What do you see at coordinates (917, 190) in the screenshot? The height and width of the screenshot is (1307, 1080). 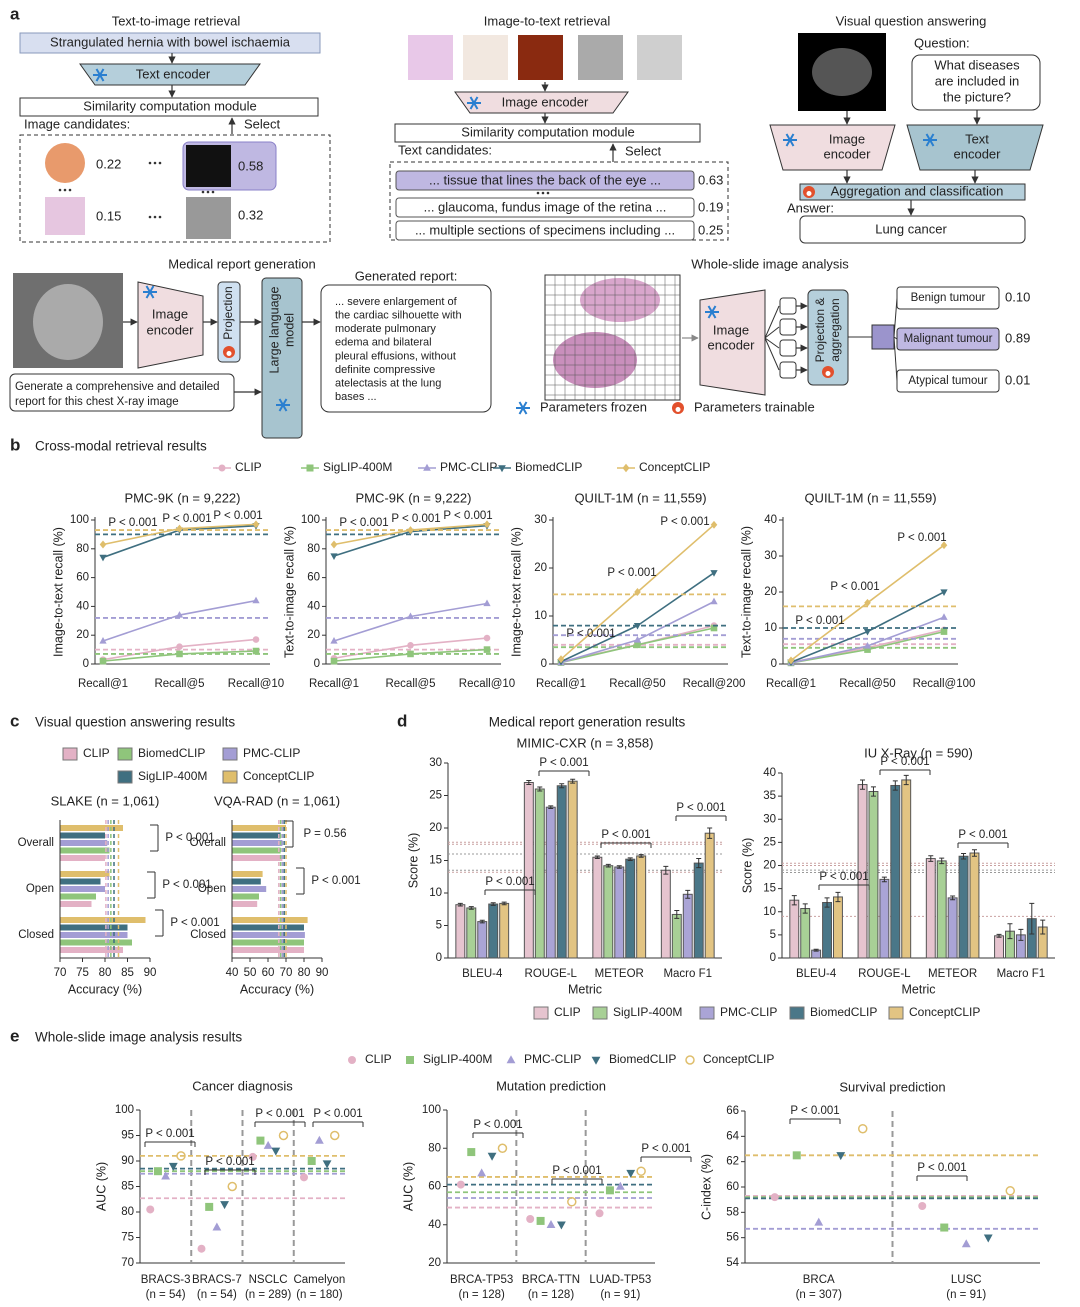 I see `aggregation: Aggregation and classification` at bounding box center [917, 190].